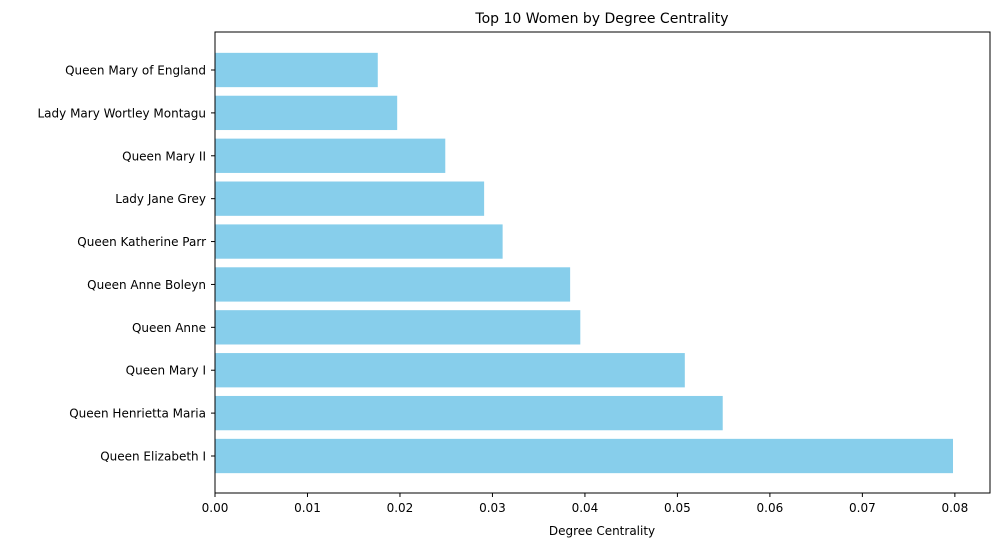 The image size is (1000, 551). I want to click on x-tick-label: 0.02, so click(400, 508).